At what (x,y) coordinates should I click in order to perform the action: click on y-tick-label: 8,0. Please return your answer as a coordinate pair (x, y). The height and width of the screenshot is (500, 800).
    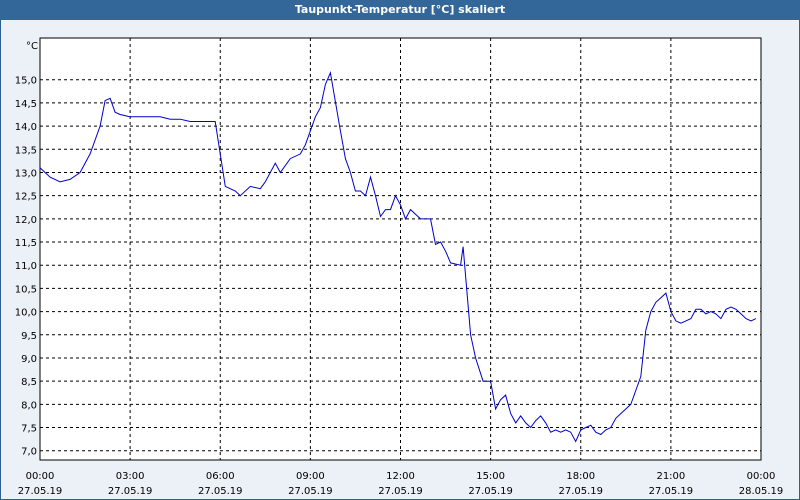
    Looking at the image, I should click on (29, 405).